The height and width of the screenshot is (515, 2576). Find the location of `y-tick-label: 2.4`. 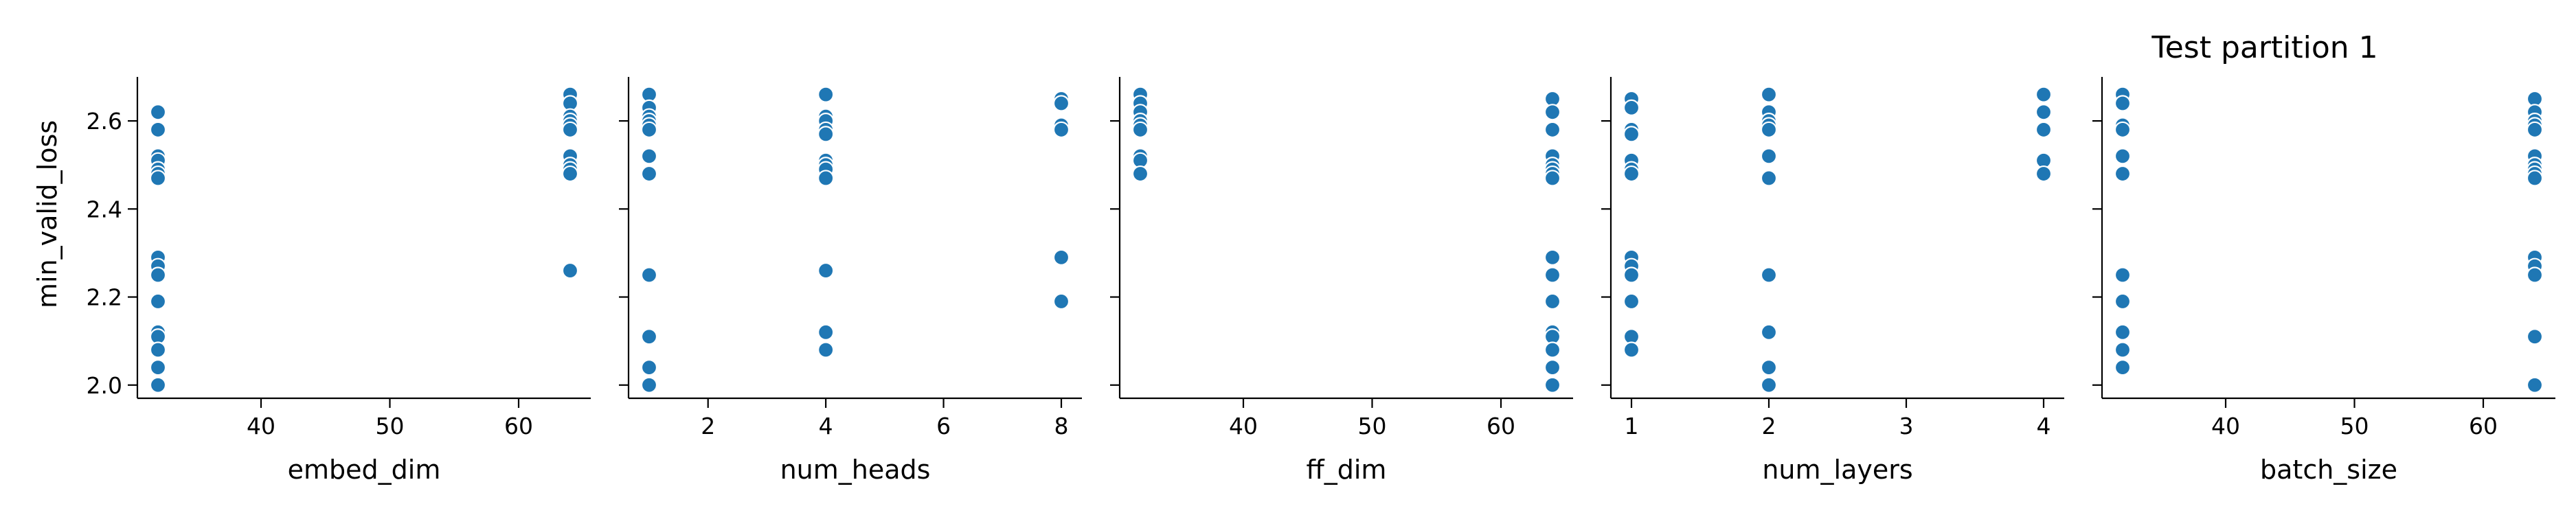

y-tick-label: 2.4 is located at coordinates (104, 209).